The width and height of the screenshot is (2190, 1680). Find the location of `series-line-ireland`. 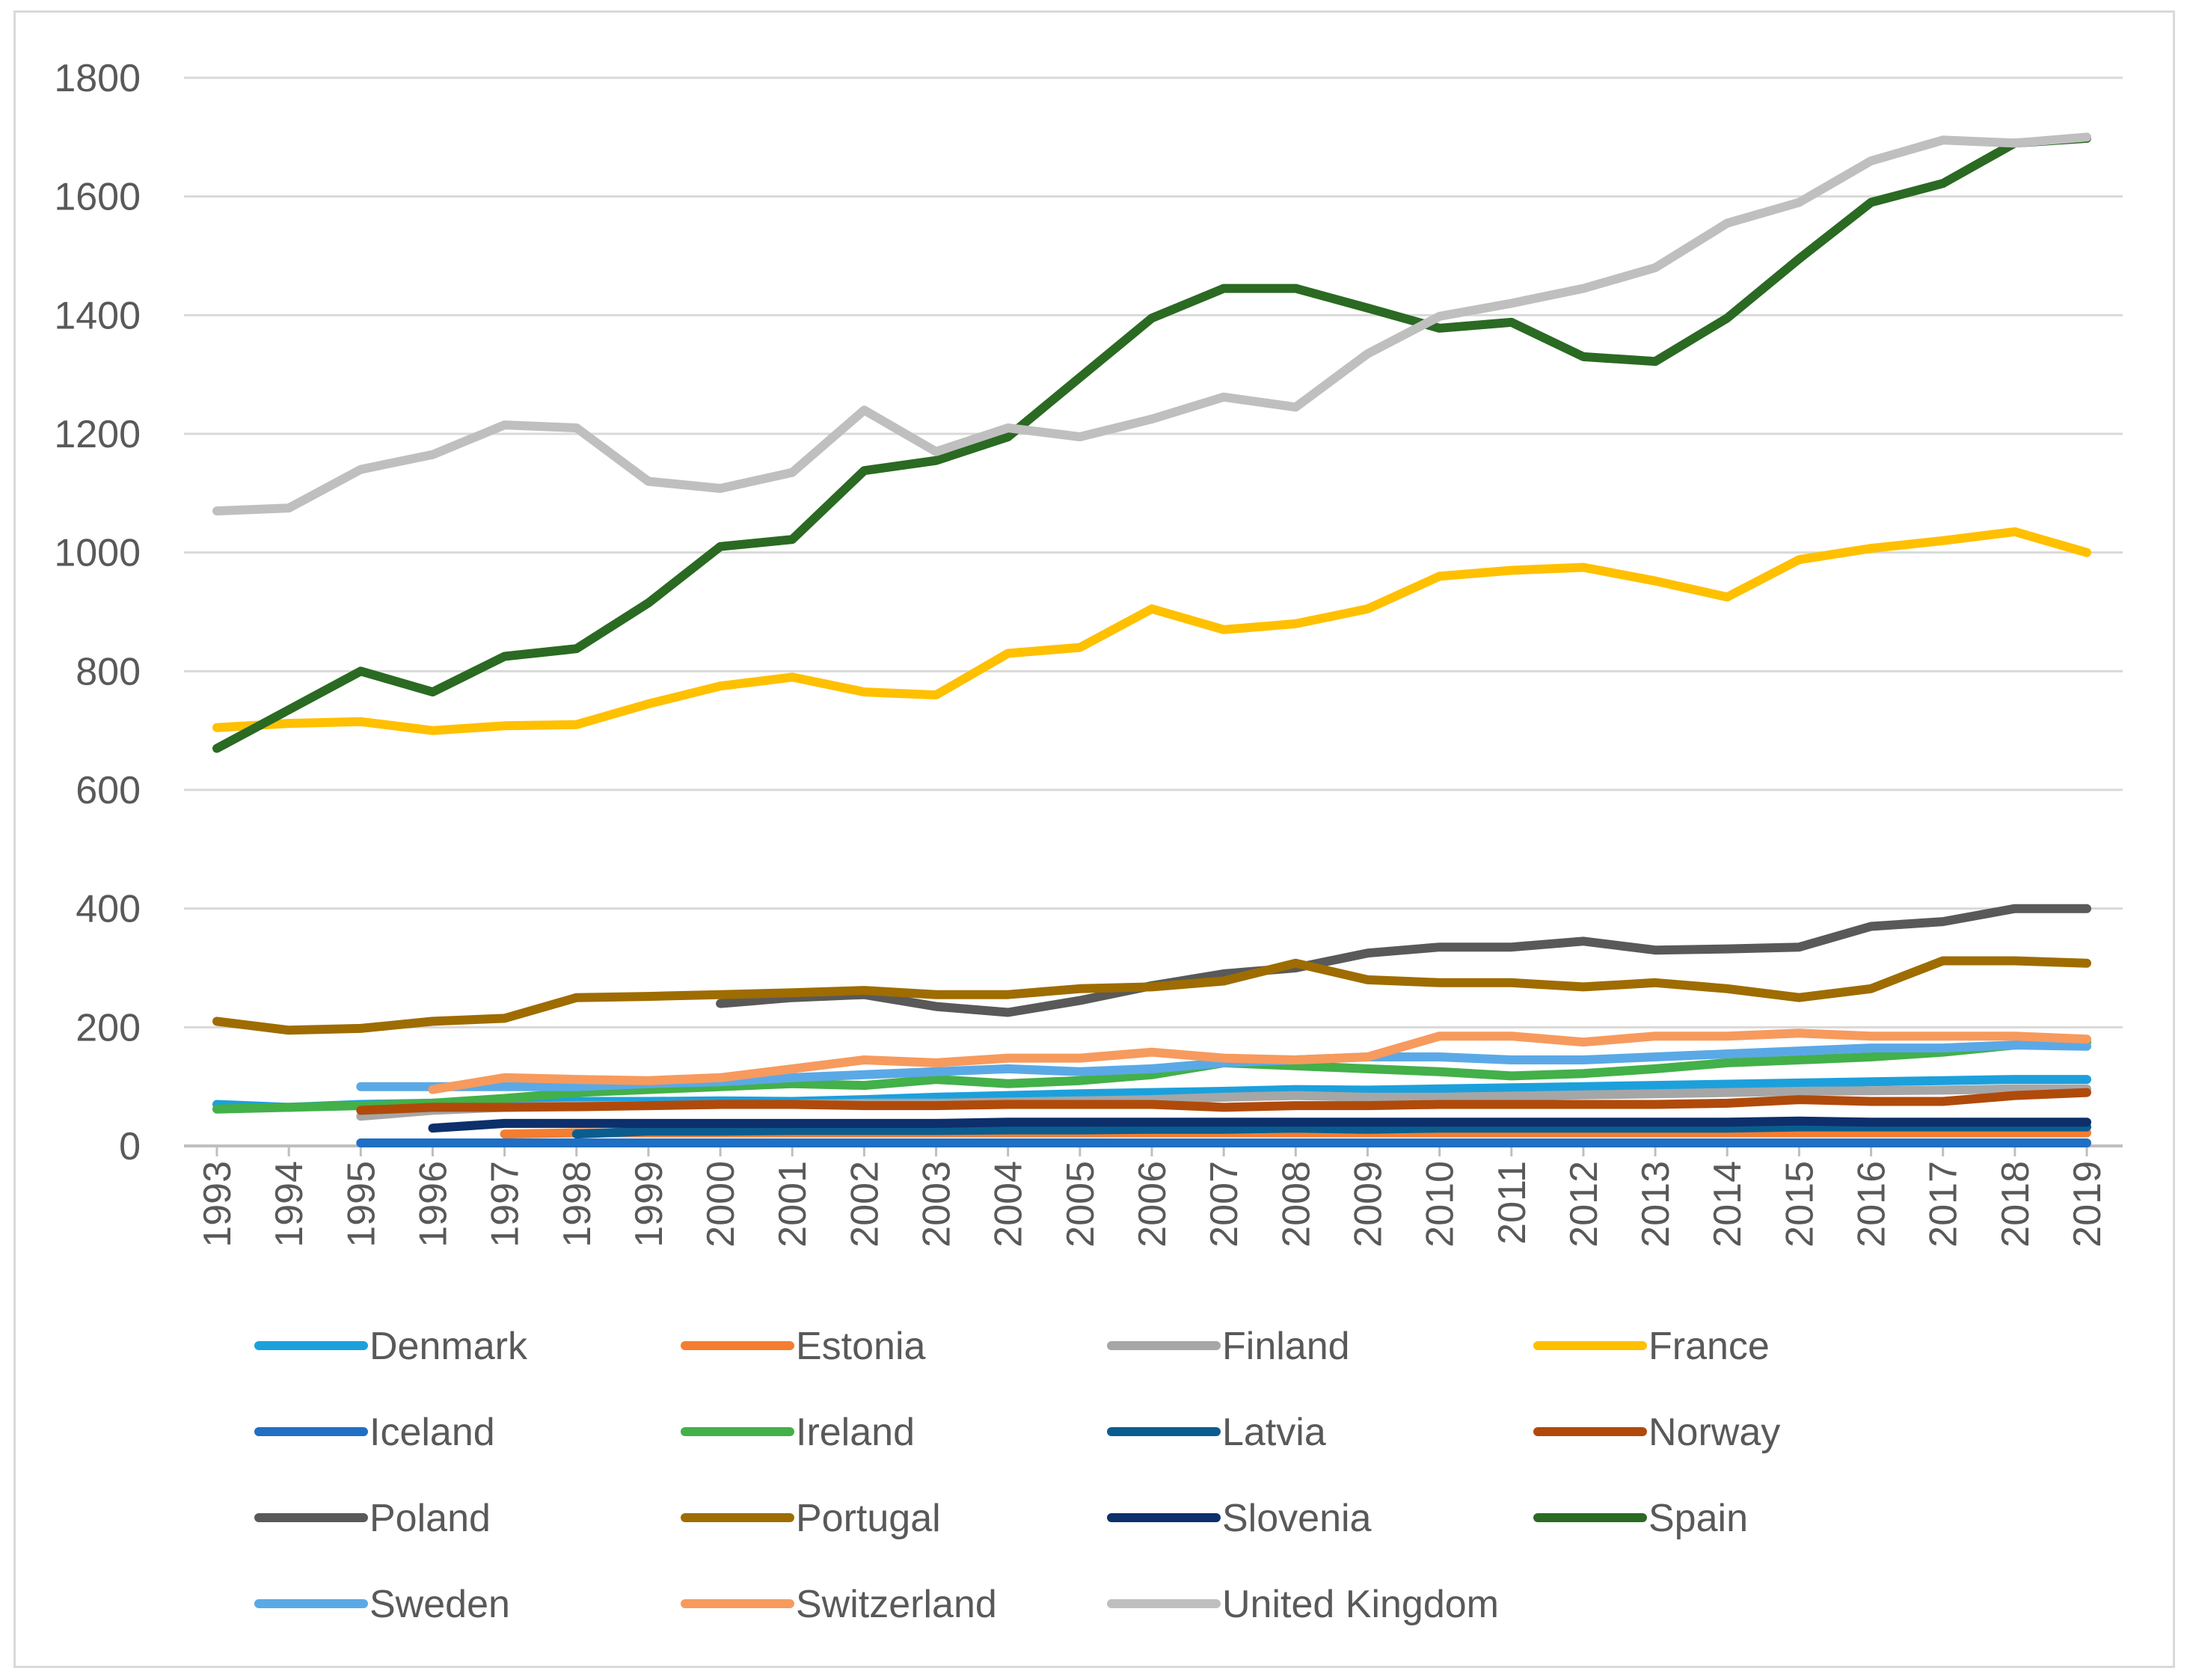

series-line-ireland is located at coordinates (1152, 1075).